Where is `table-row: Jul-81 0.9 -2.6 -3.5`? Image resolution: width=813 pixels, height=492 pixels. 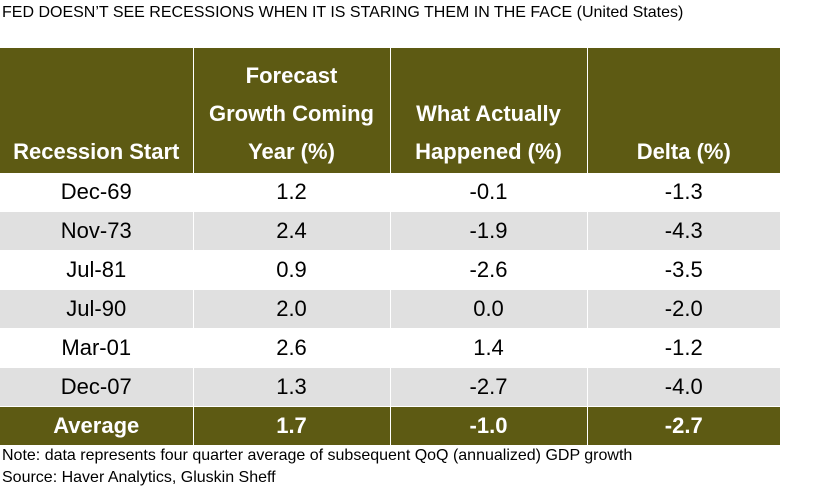 table-row: Jul-81 0.9 -2.6 -3.5 is located at coordinates (390, 270).